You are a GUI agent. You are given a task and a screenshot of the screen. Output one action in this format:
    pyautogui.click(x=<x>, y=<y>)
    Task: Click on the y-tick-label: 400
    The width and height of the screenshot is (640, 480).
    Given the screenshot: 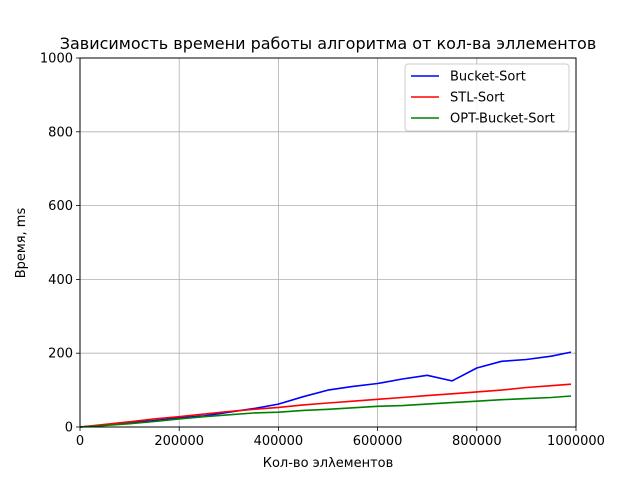 What is the action you would take?
    pyautogui.click(x=60, y=280)
    